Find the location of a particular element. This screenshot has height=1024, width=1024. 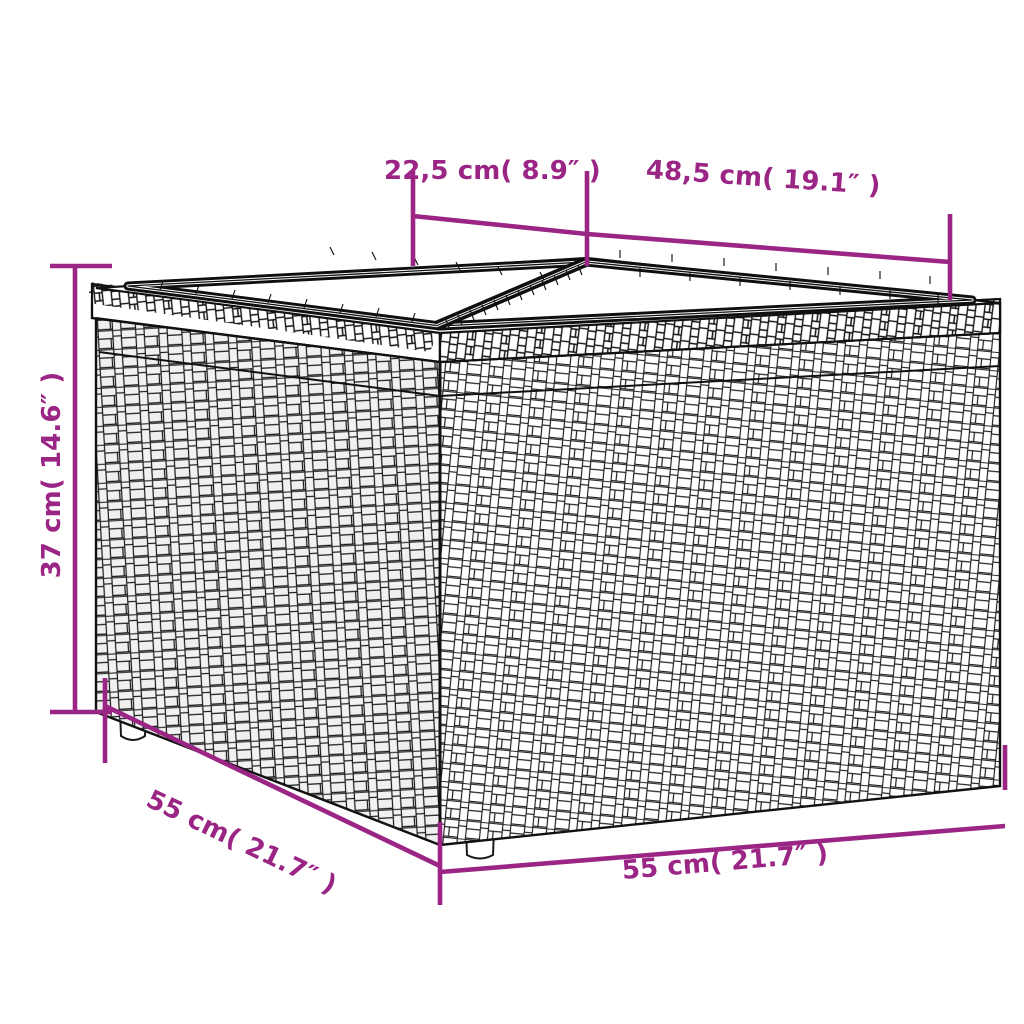

dimension-label-glass-panel-left: 22,5 cm( 8.9″ ) is located at coordinates (492, 171).